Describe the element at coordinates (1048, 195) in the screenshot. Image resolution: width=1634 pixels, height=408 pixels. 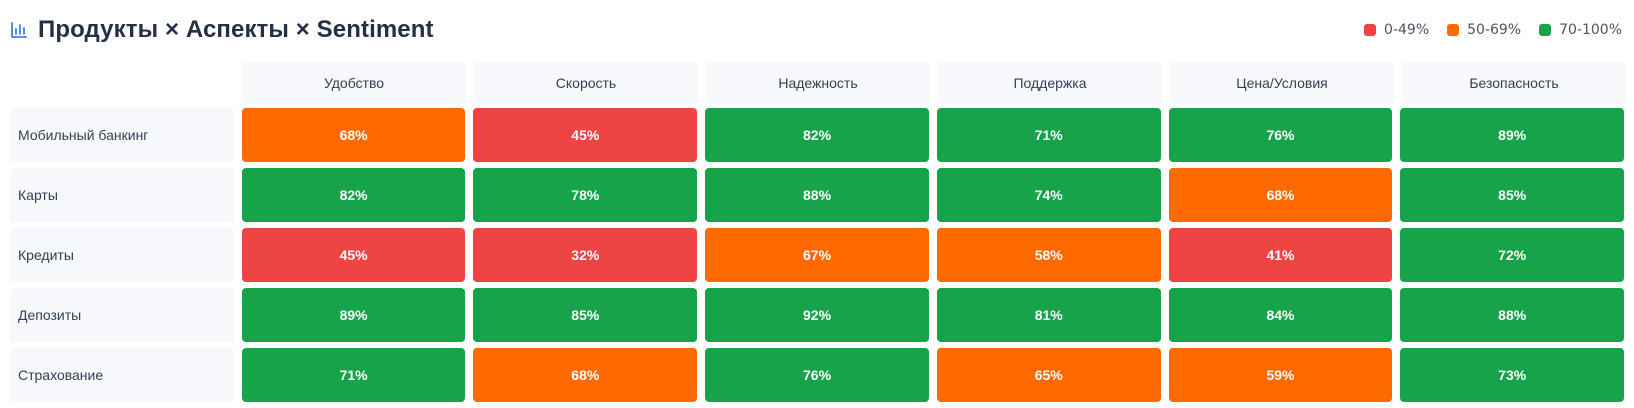
I see `heatmap-cell: 74%` at that location.